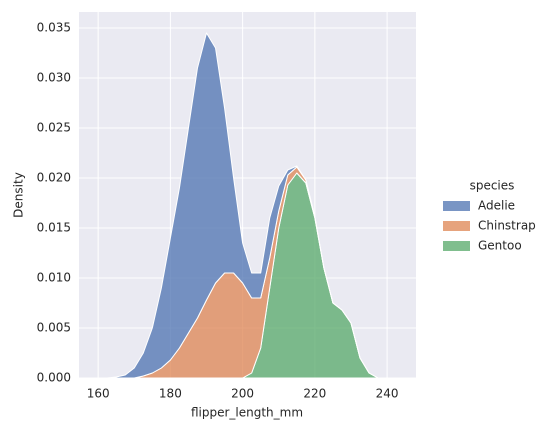  I want to click on x-tick-label: 220, so click(314, 394).